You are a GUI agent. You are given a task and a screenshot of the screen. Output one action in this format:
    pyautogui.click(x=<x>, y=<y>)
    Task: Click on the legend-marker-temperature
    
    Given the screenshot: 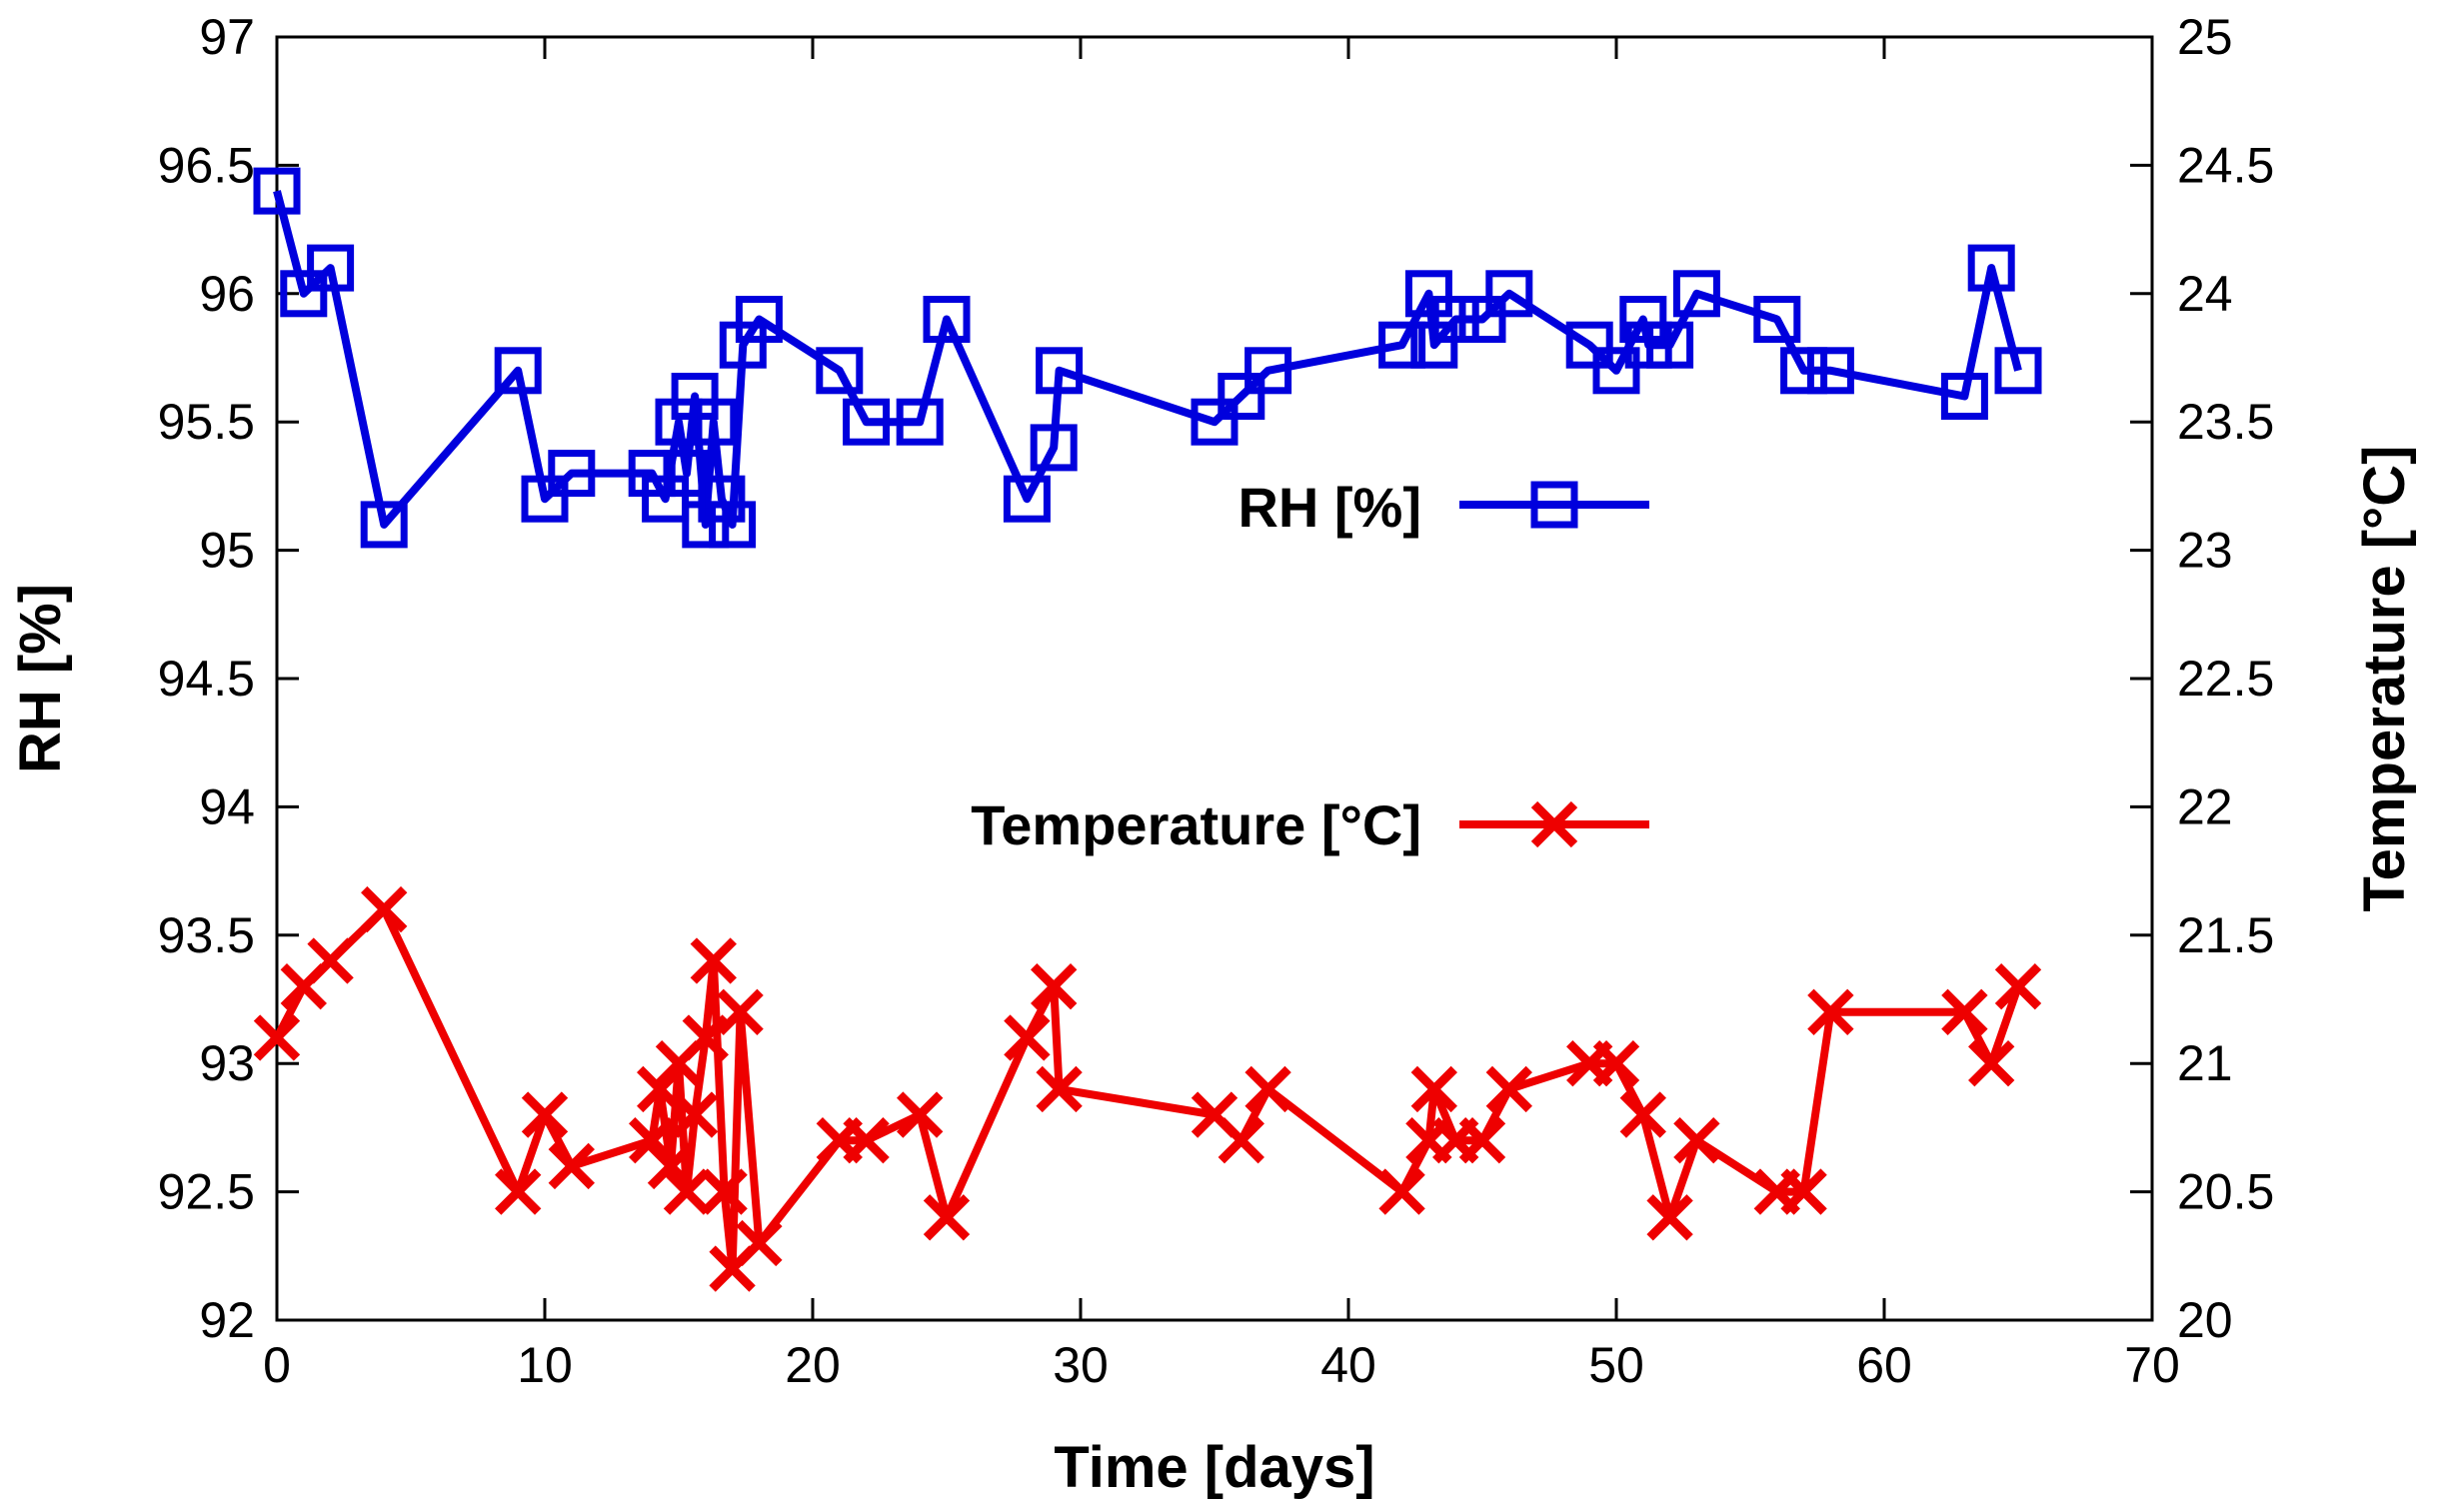 What is the action you would take?
    pyautogui.click(x=1554, y=824)
    